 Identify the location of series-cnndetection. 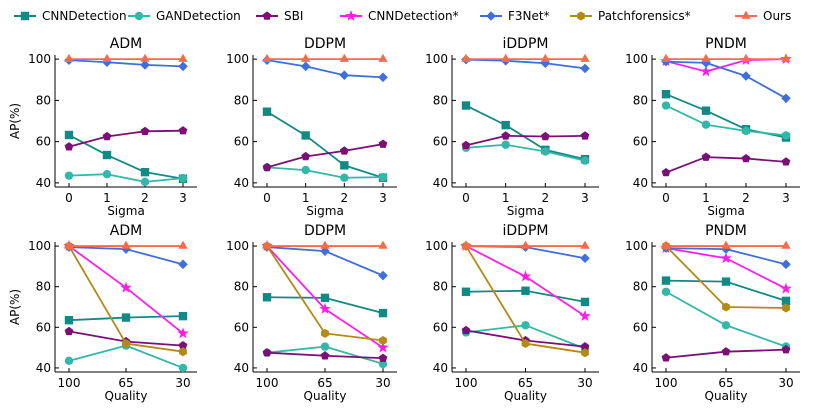
(325, 144).